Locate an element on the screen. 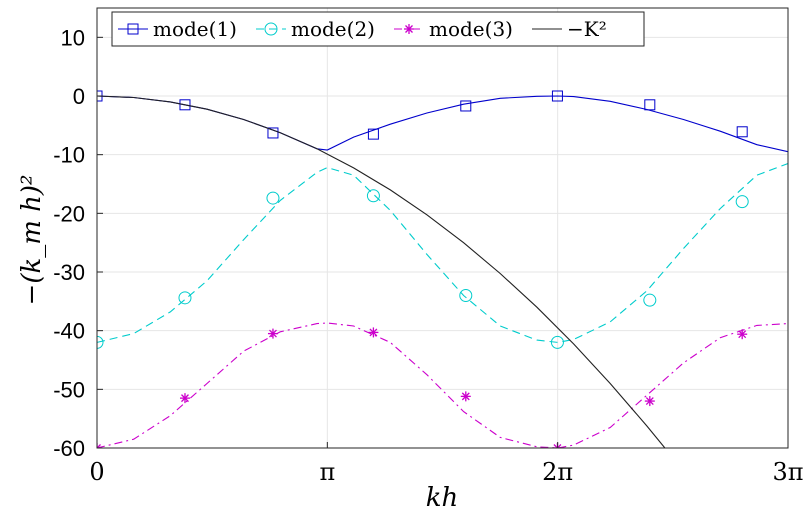 Image resolution: width=810 pixels, height=517 pixels. y-tick-label: -40 is located at coordinates (69, 331).